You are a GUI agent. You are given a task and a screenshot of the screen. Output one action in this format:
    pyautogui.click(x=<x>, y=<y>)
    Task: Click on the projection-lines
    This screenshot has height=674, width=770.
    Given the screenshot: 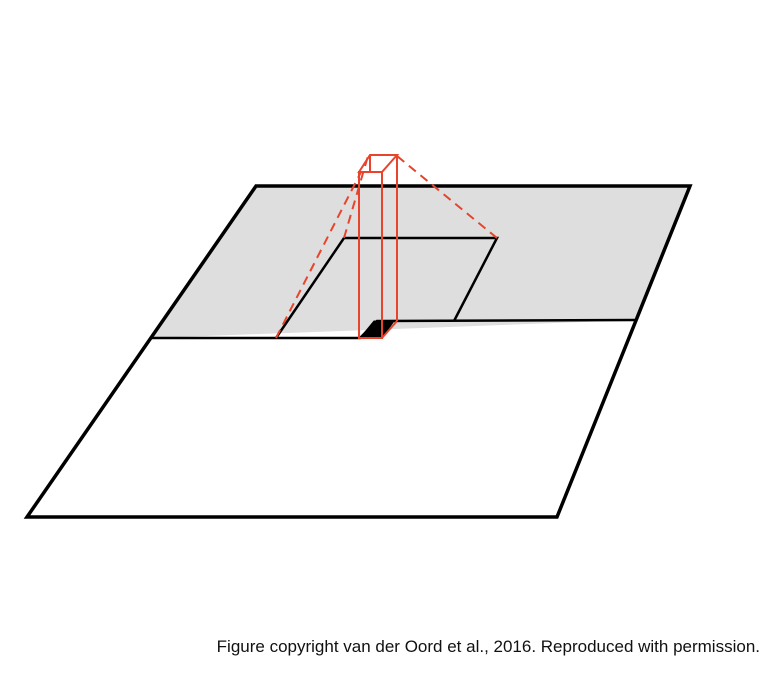 What is the action you would take?
    pyautogui.click(x=386, y=247)
    